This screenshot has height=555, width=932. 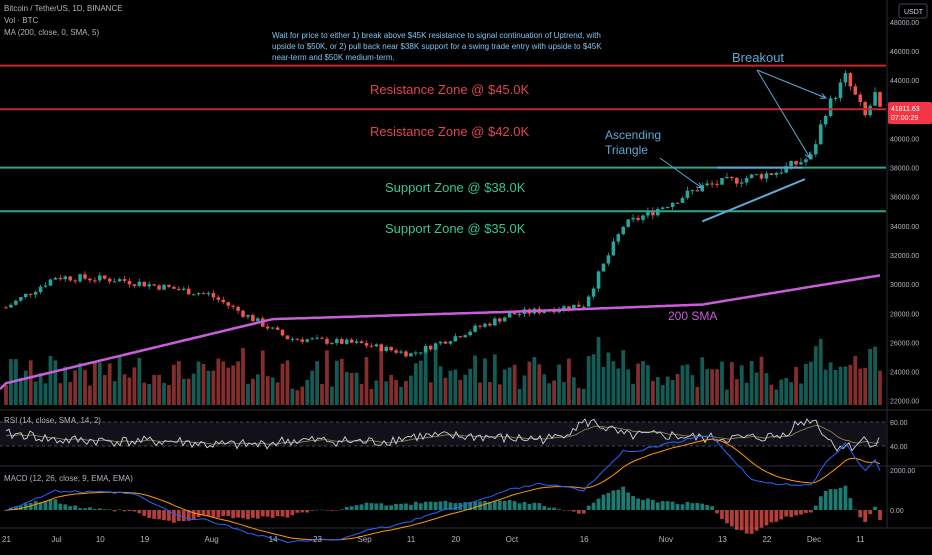 I want to click on zone-label-35k: Support Zone @ $35.0K, so click(x=455, y=228).